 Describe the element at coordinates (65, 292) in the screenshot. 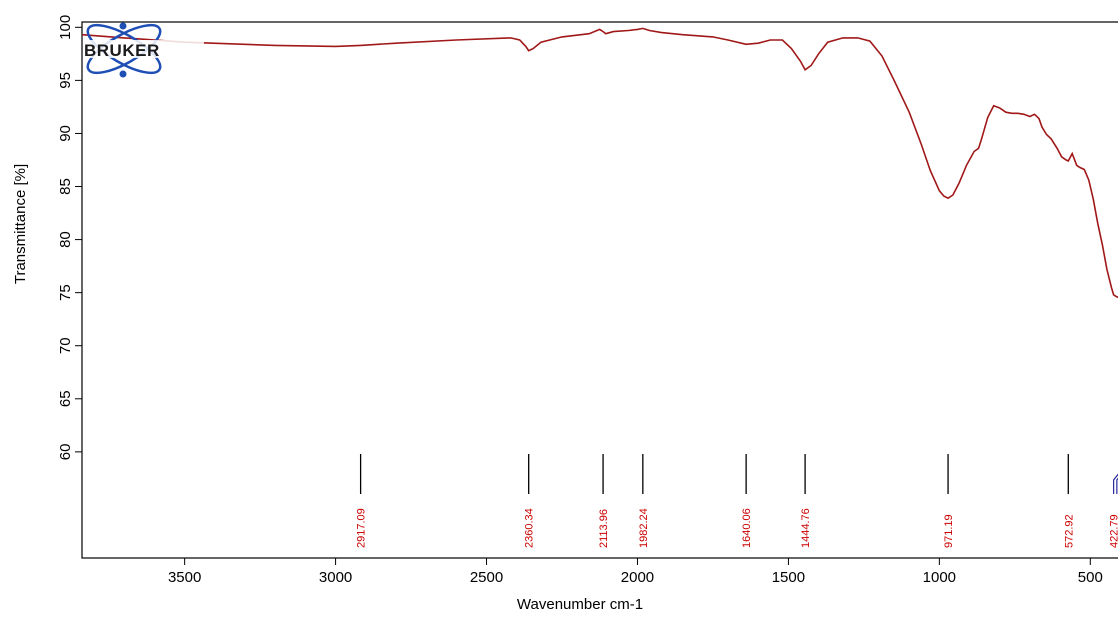

I see `y-tick-label: 75` at that location.